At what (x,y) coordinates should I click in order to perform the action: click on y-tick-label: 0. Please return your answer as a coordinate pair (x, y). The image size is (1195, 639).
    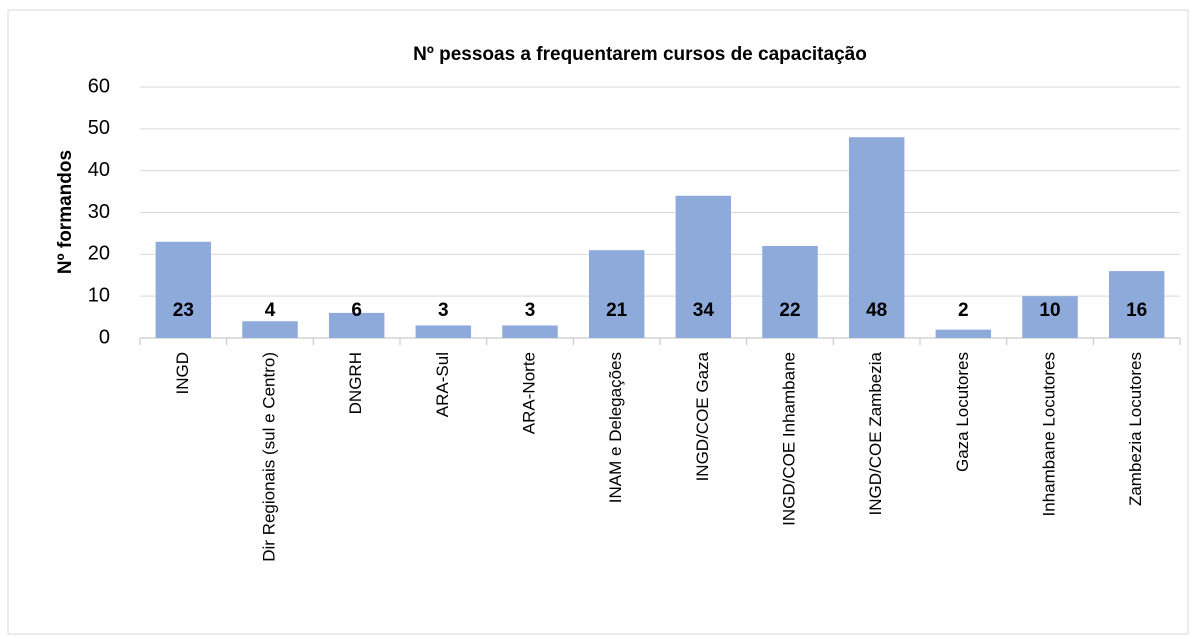
    Looking at the image, I should click on (104, 337).